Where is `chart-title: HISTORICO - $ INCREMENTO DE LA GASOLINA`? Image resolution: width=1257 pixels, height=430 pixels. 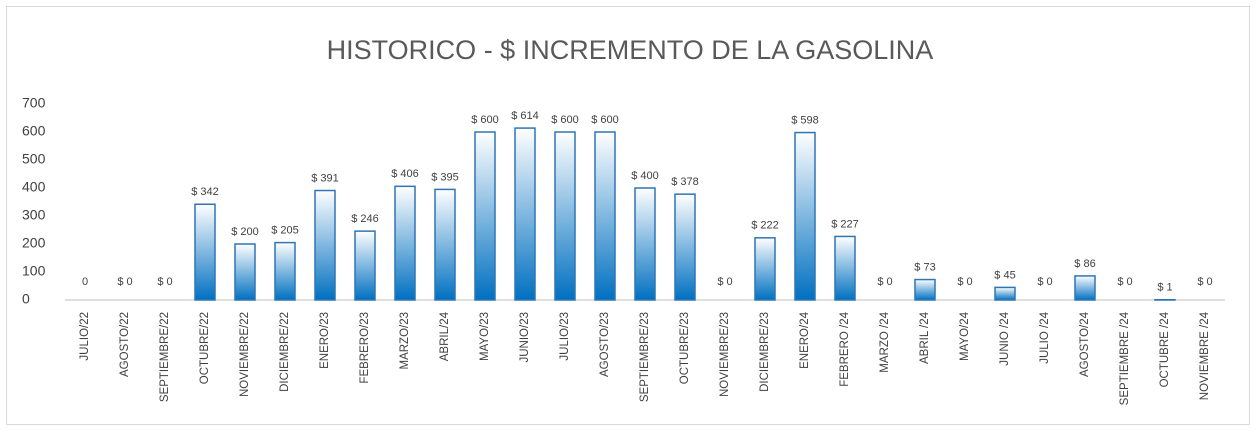 chart-title: HISTORICO - $ INCREMENTO DE LA GASOLINA is located at coordinates (630, 50).